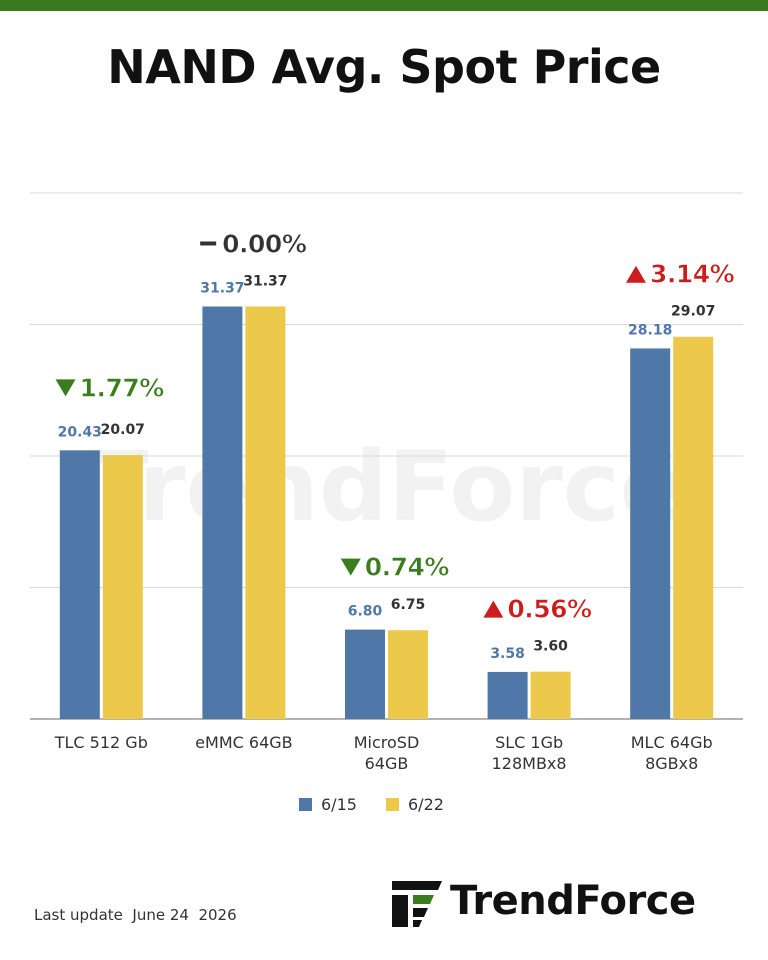 The width and height of the screenshot is (768, 960). Describe the element at coordinates (339, 804) in the screenshot. I see `legend-label: 6/15` at that location.